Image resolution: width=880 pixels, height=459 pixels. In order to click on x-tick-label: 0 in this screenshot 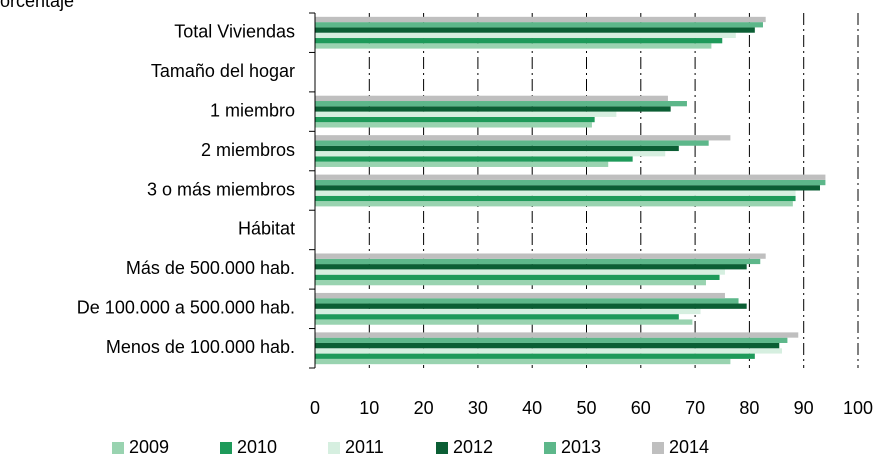, I will do `click(315, 408)`.